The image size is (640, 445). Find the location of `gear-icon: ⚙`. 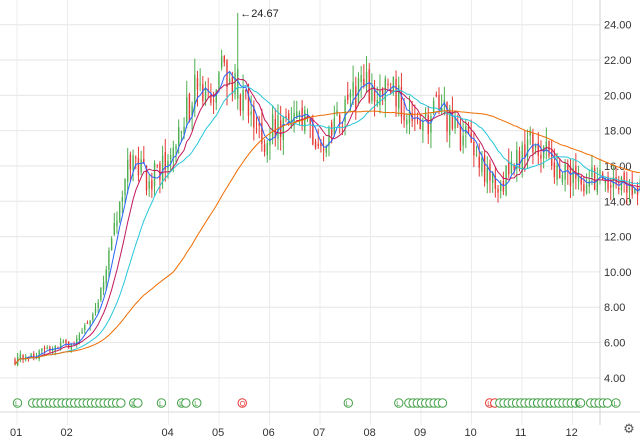

gear-icon: ⚙ is located at coordinates (629, 429).